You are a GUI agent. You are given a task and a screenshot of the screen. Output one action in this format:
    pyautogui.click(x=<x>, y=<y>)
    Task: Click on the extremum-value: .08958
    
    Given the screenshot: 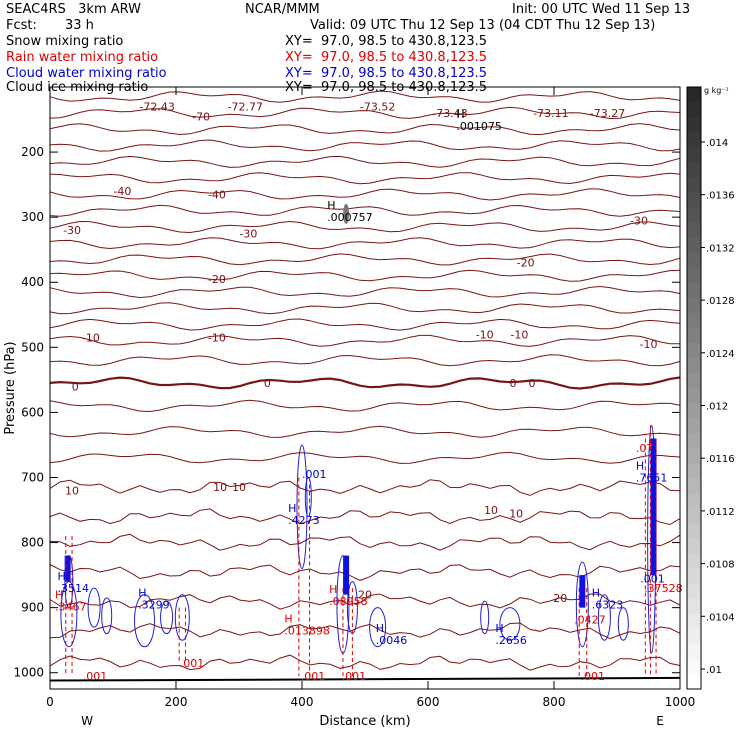 What is the action you would take?
    pyautogui.click(x=348, y=601)
    